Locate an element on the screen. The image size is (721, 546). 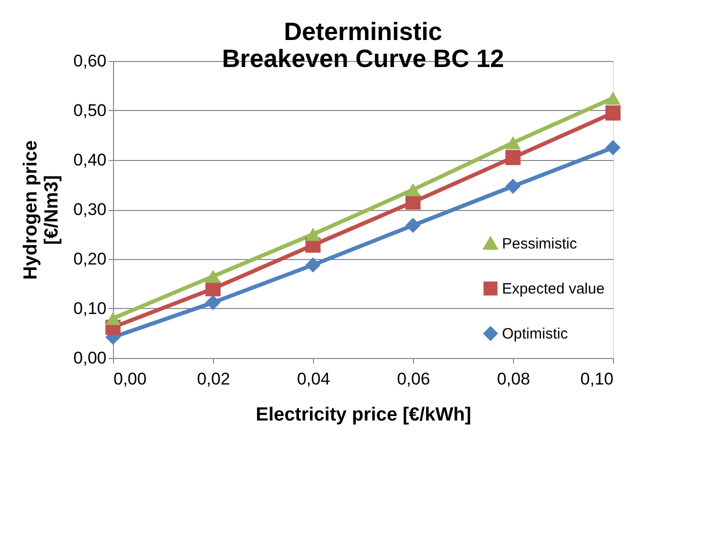
text: Deterministic is located at coordinates (363, 32).